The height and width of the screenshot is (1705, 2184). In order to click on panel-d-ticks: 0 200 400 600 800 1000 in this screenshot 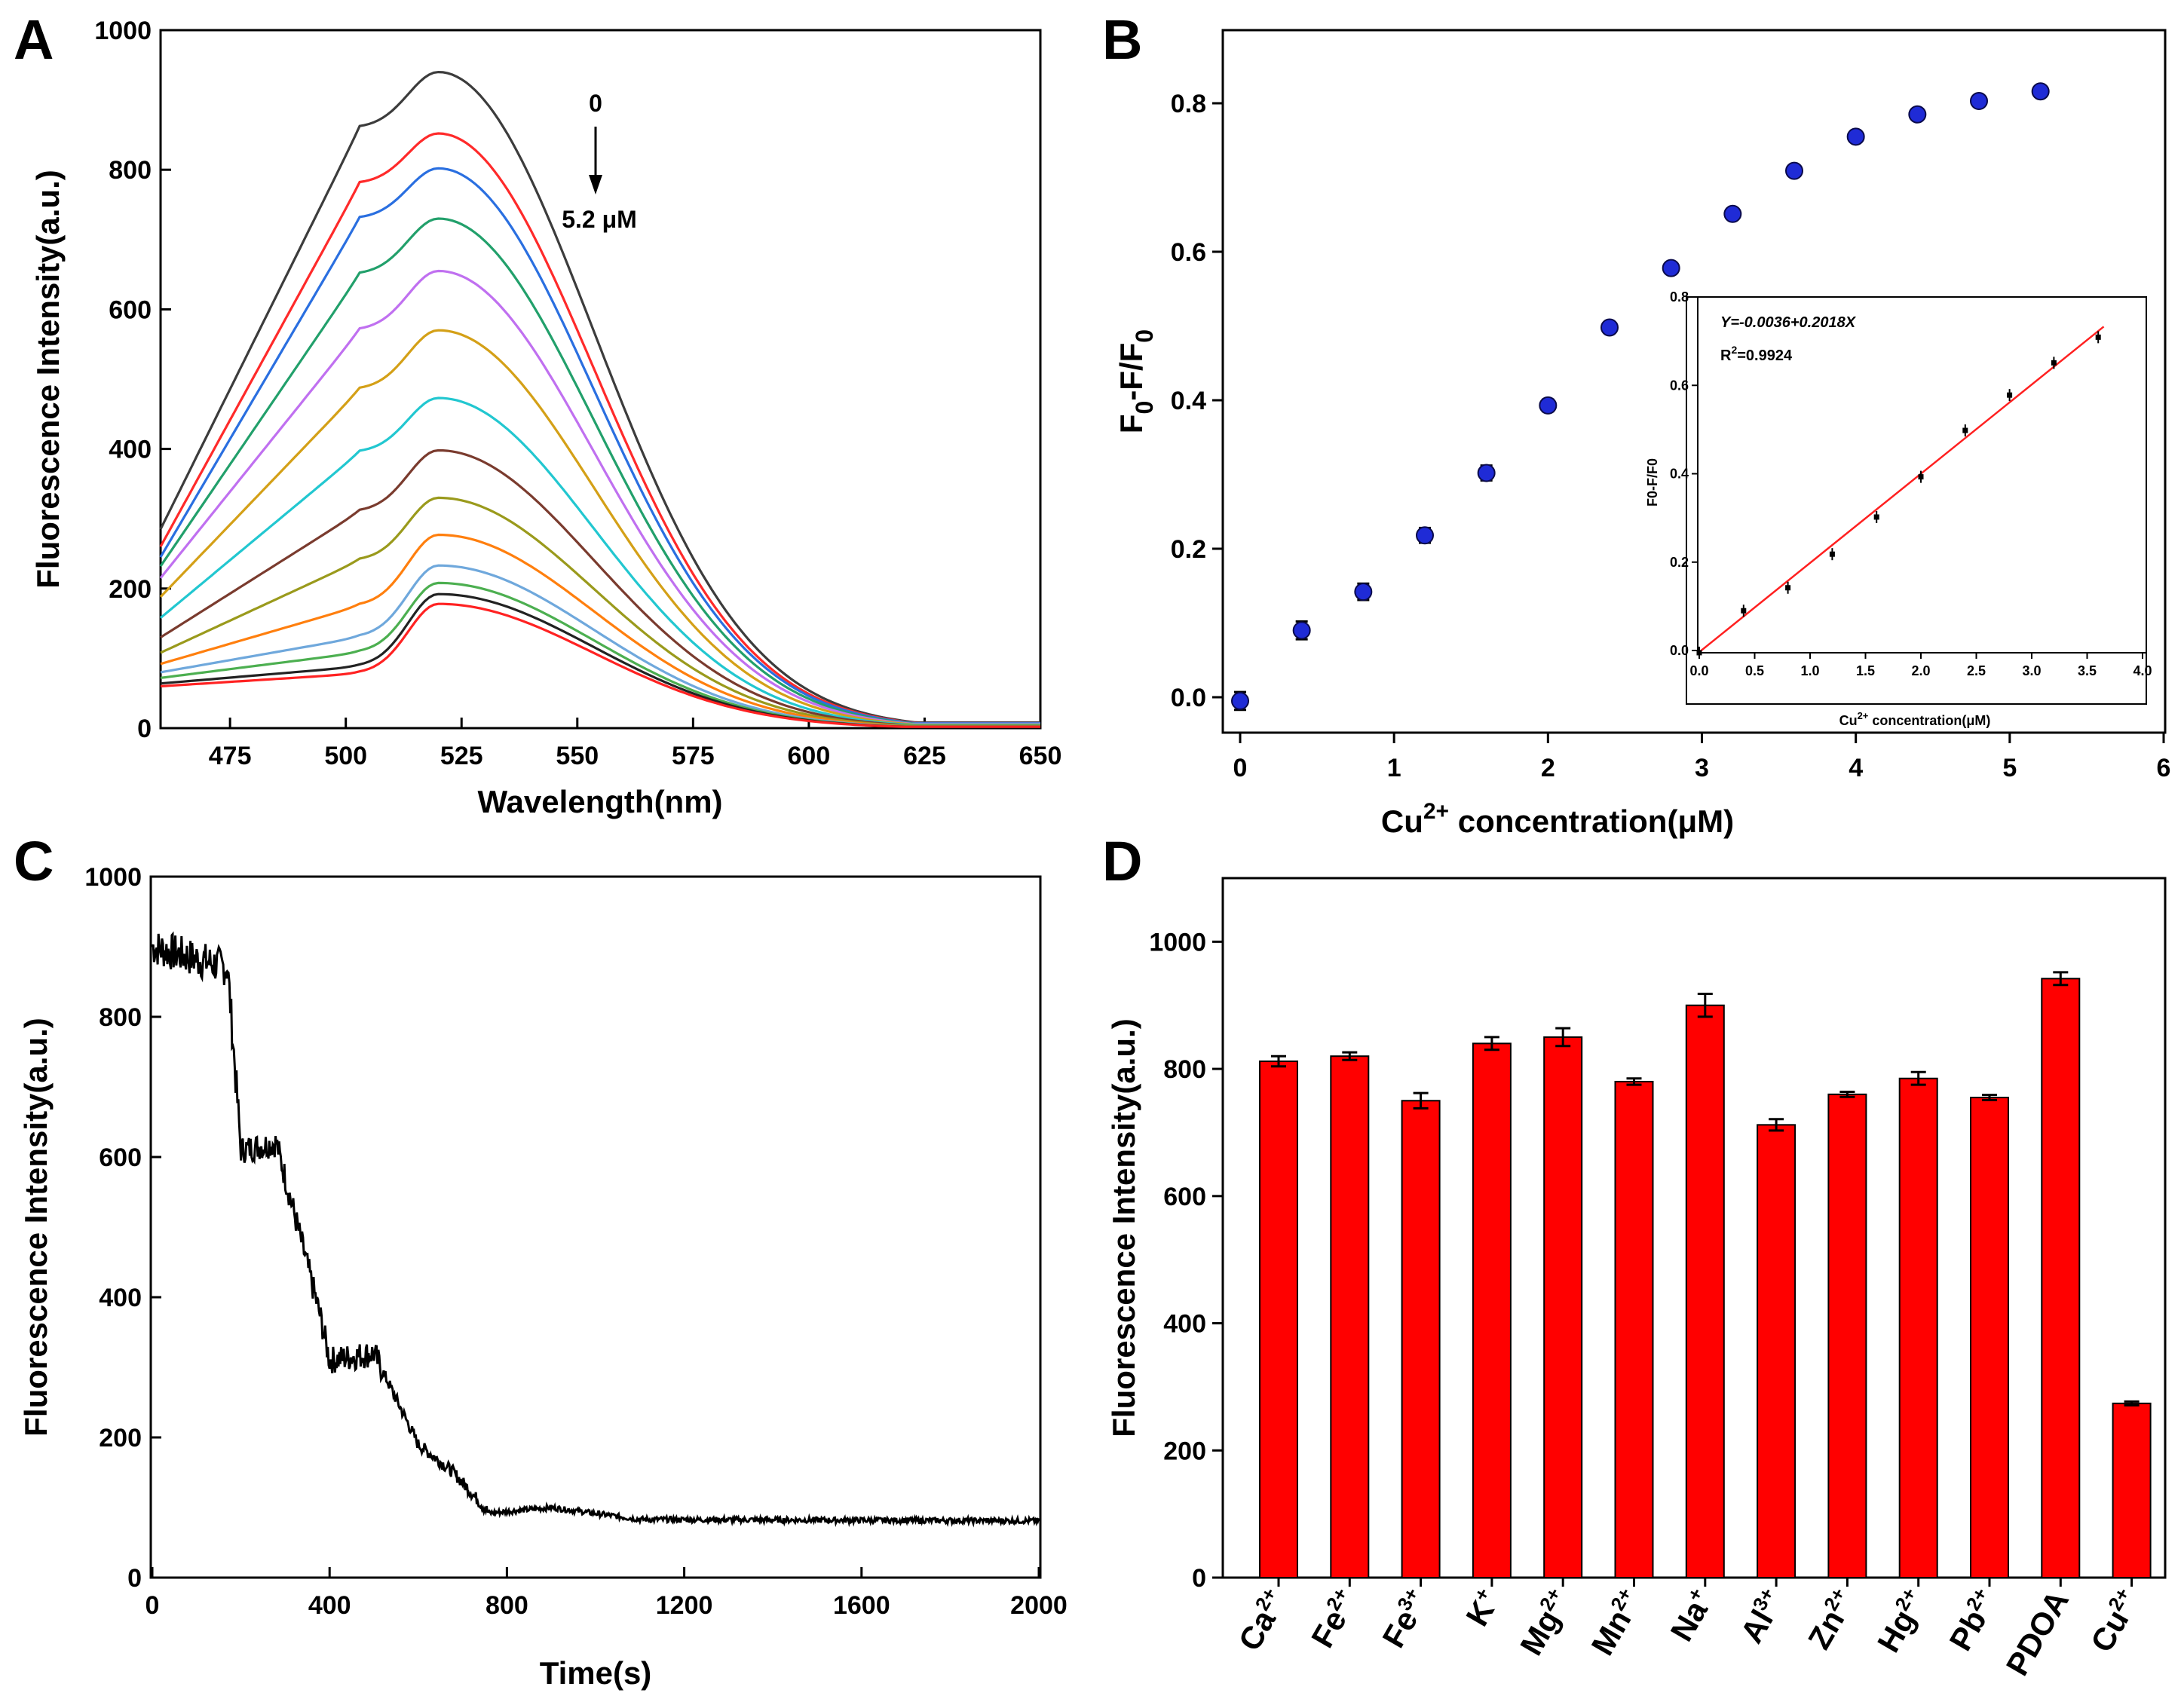, I will do `click(1186, 1260)`.